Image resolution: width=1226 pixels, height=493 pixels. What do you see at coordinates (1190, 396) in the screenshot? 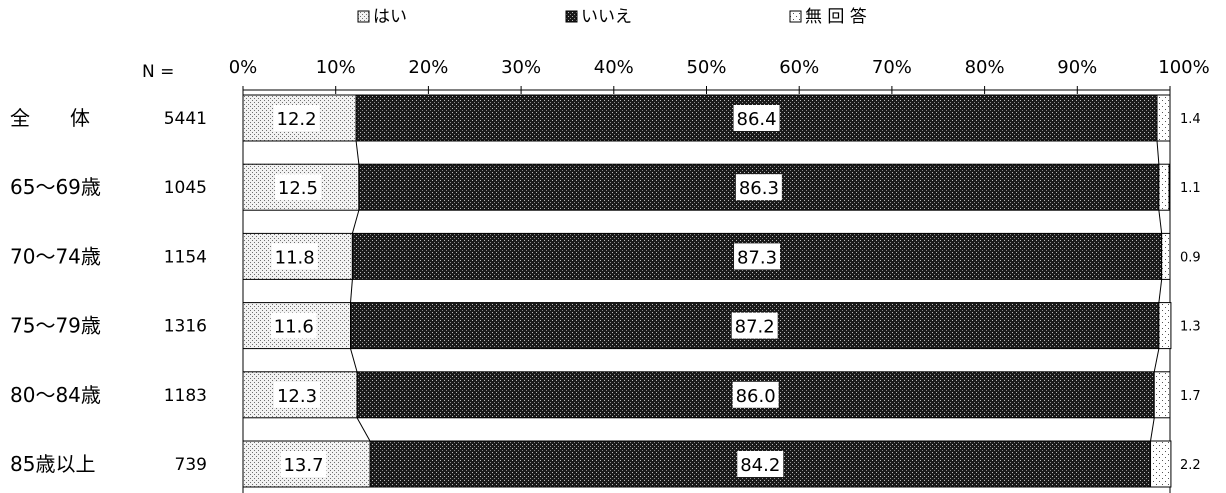
I see `data-label-no-response: 1.7` at bounding box center [1190, 396].